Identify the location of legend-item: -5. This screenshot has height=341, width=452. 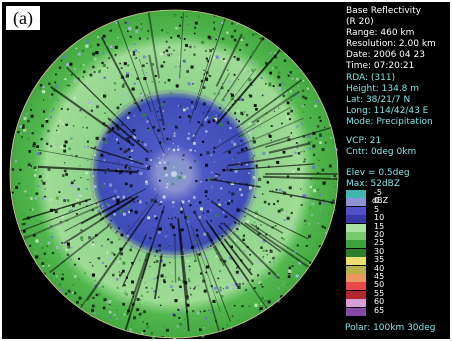
(396, 193).